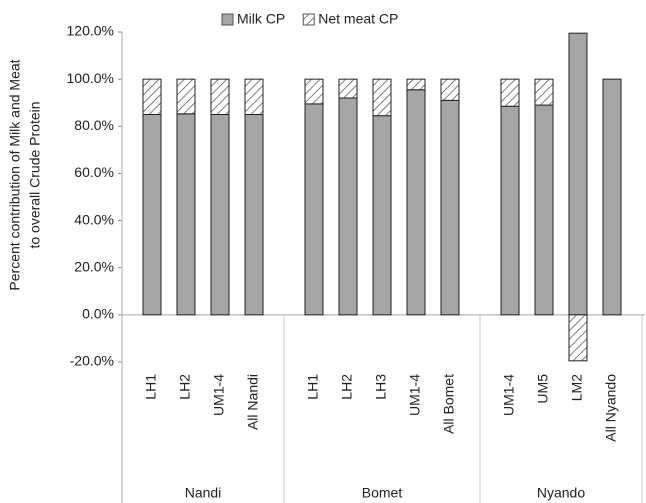  I want to click on y-axis-title: to overall Crude Protein, so click(35, 174).